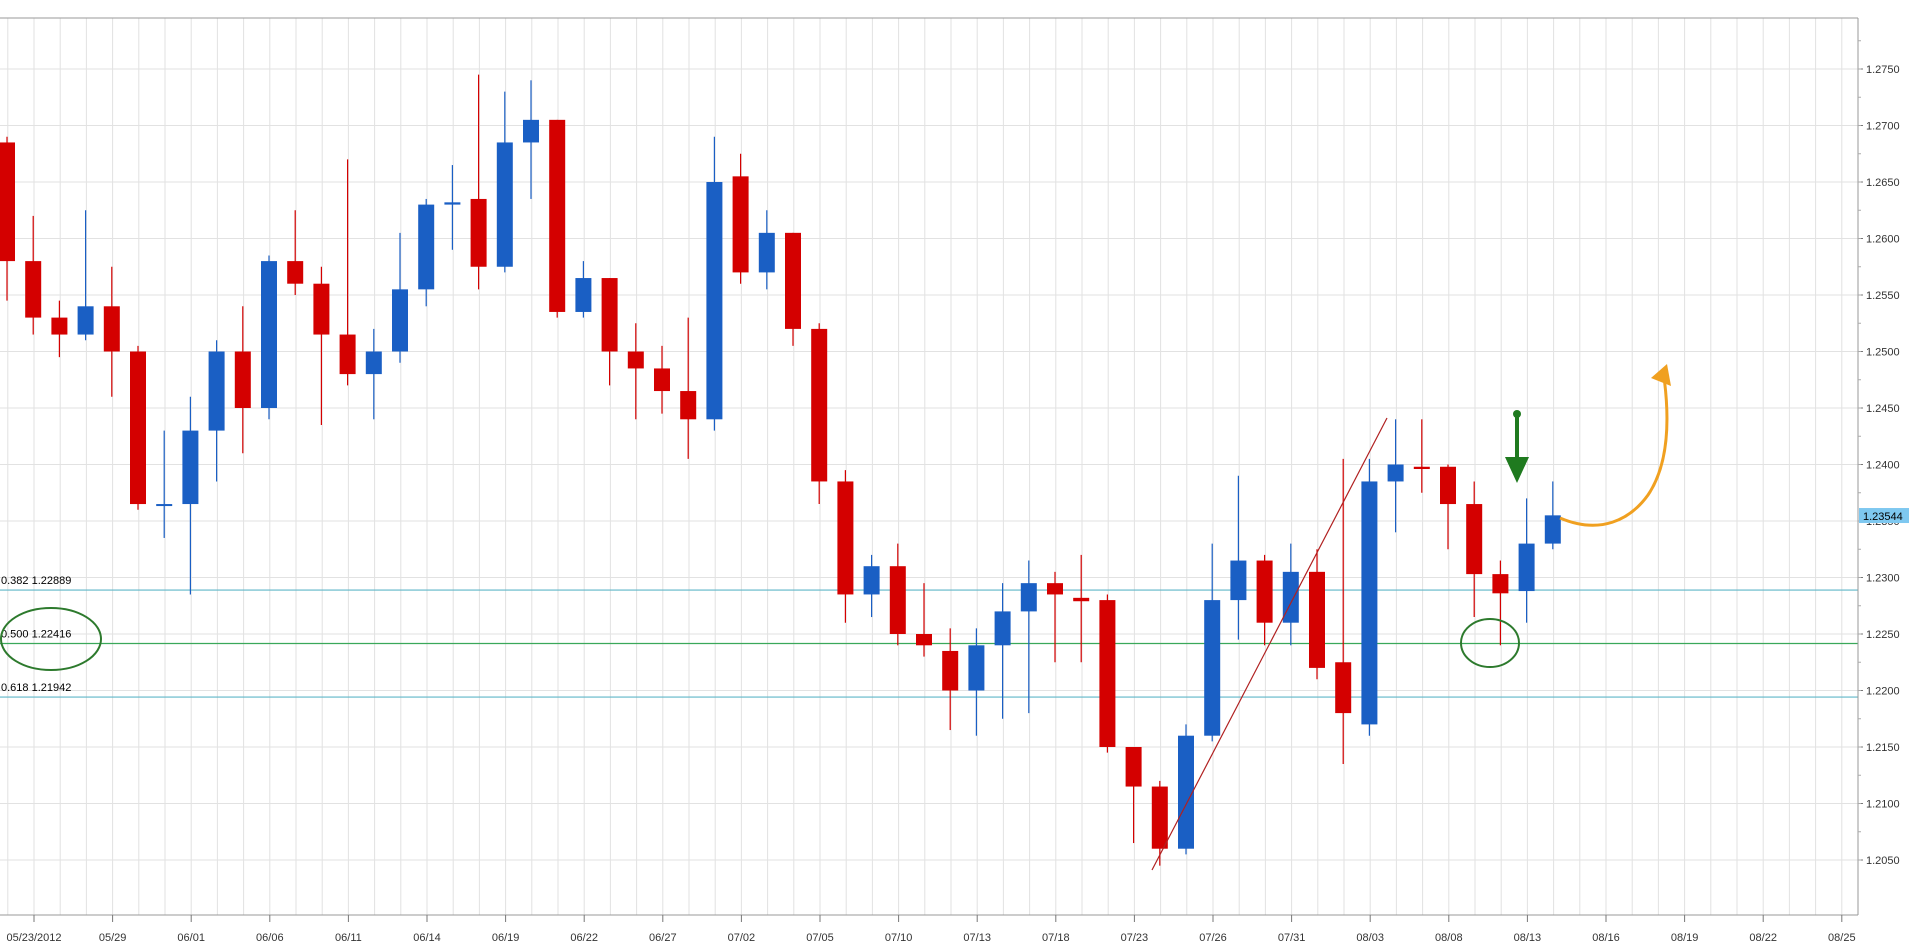  I want to click on y-tick-label: 1.2600, so click(1883, 240).